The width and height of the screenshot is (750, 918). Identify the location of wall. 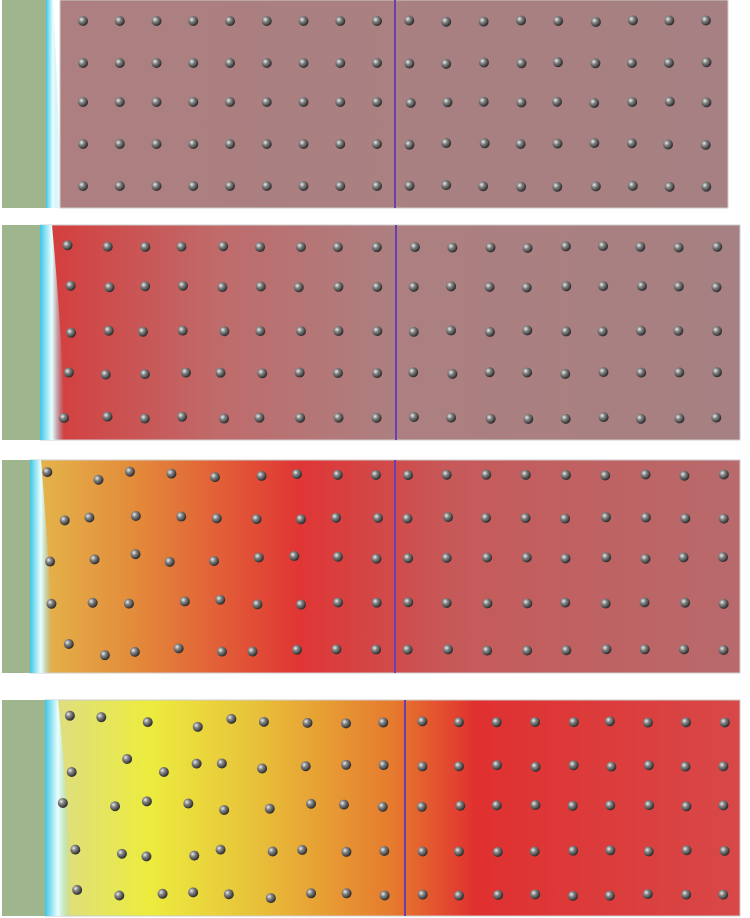
(17, 566).